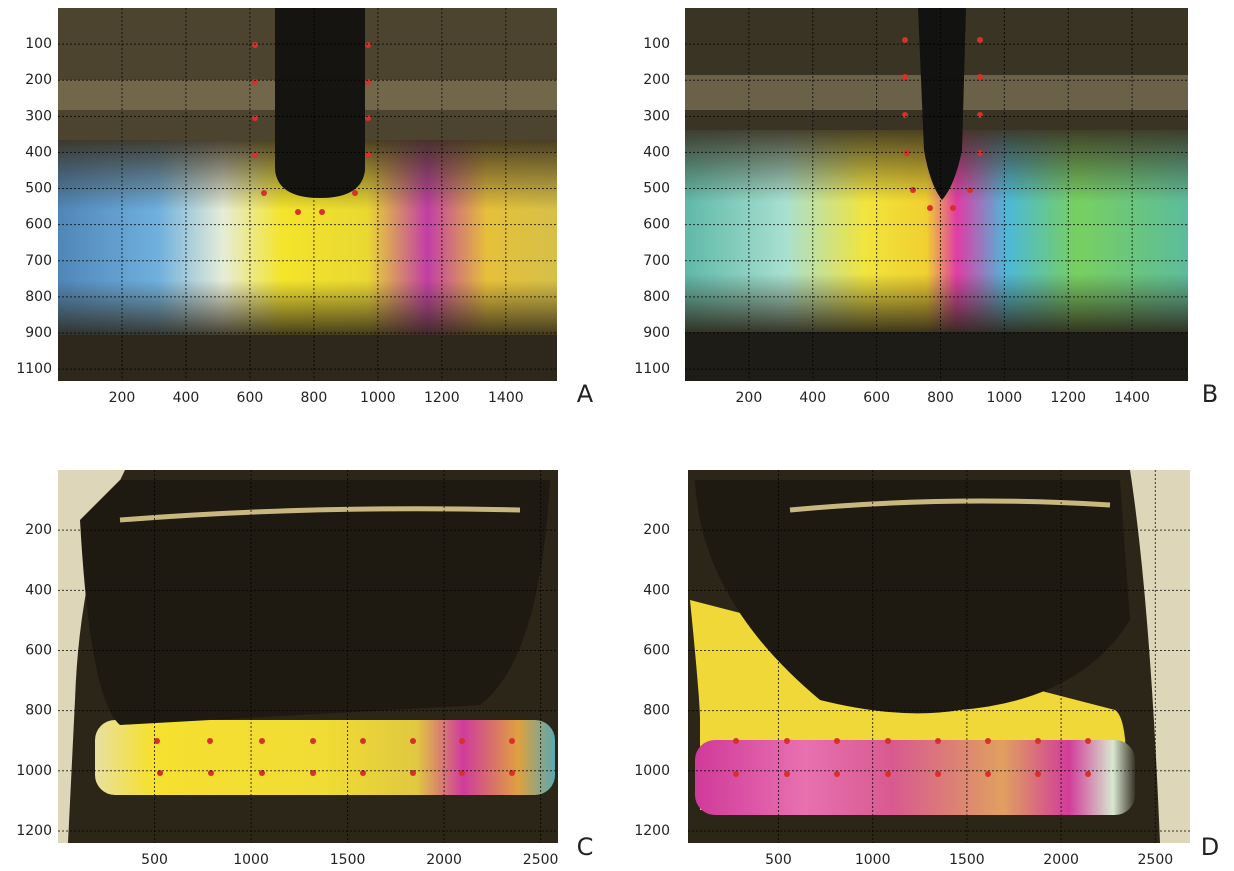 The height and width of the screenshot is (871, 1234). What do you see at coordinates (1210, 394) in the screenshot?
I see `panel-label: B` at bounding box center [1210, 394].